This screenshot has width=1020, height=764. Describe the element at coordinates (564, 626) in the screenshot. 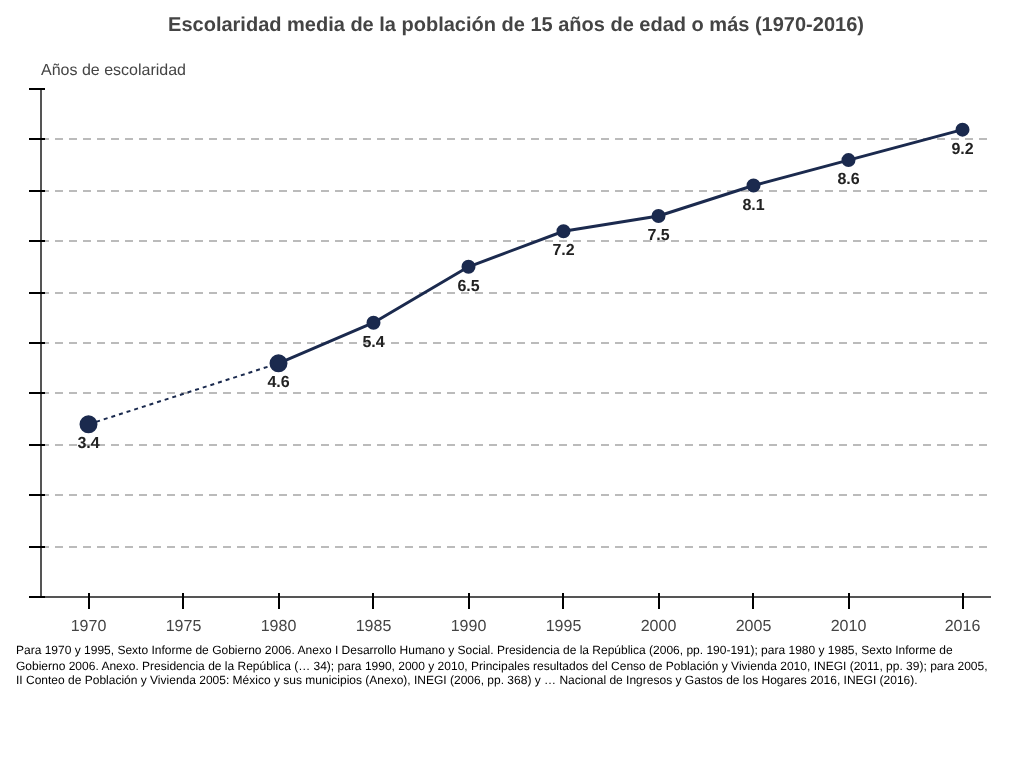

I see `x-tick-label: 1995` at that location.